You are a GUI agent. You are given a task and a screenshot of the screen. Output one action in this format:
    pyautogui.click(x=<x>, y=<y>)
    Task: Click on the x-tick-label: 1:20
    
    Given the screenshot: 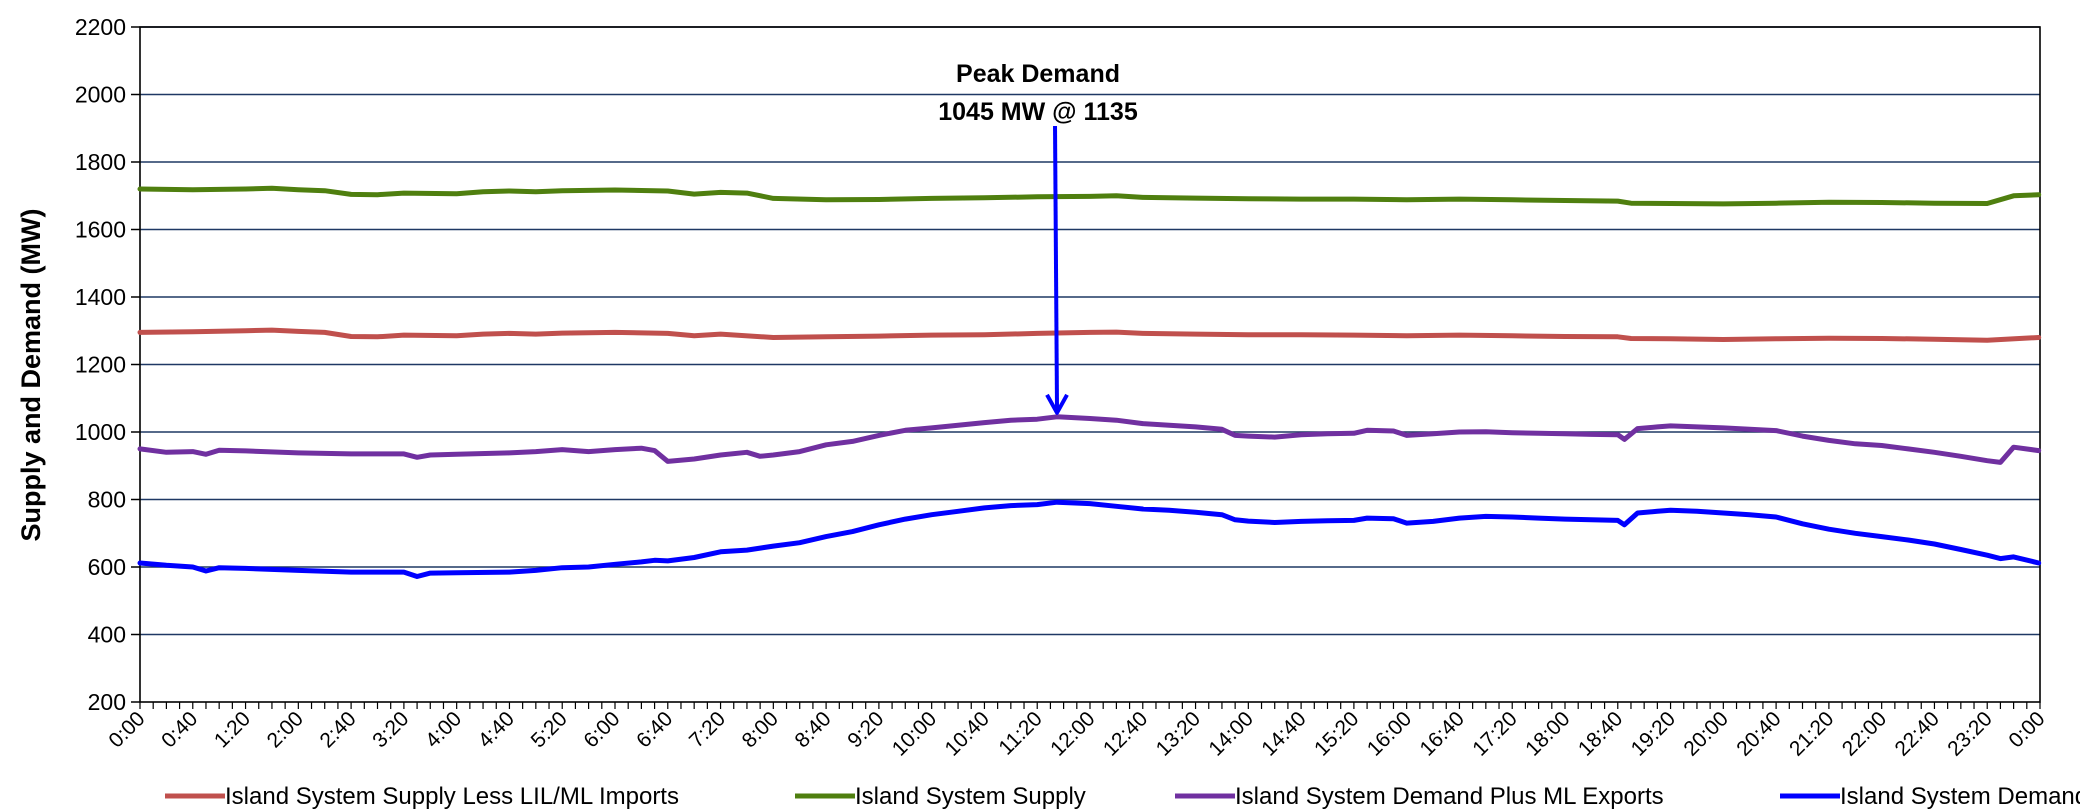 What is the action you would take?
    pyautogui.click(x=232, y=729)
    